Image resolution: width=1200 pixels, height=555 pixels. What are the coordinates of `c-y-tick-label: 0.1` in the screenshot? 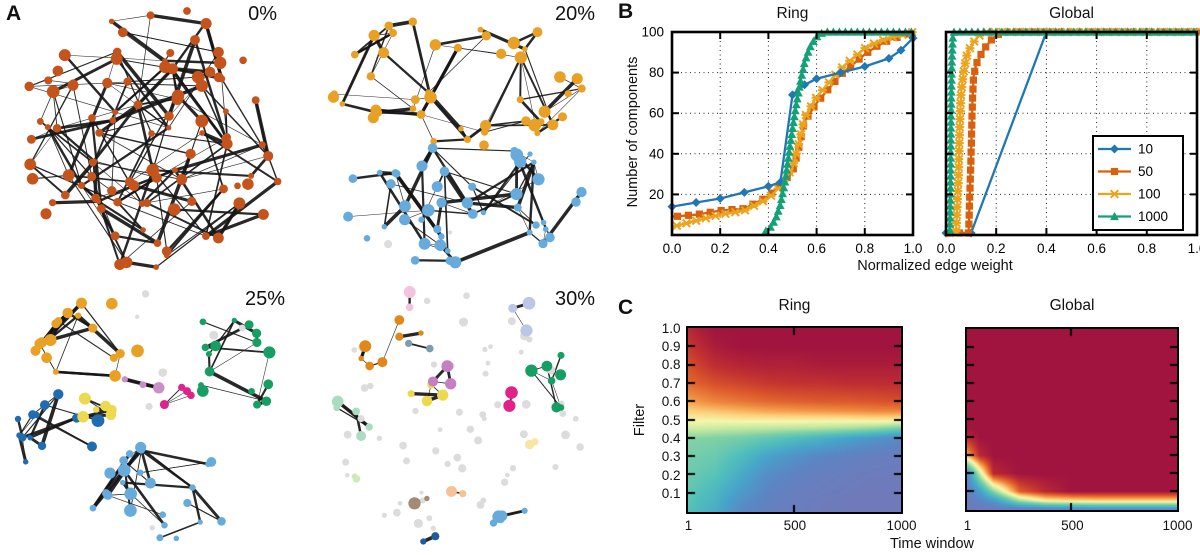 It's located at (671, 494).